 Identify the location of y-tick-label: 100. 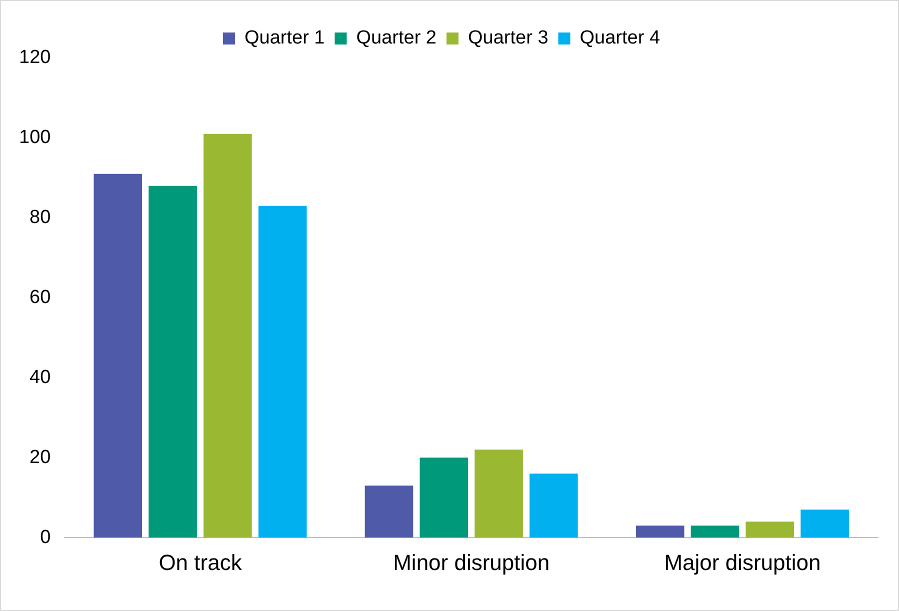
(35, 137).